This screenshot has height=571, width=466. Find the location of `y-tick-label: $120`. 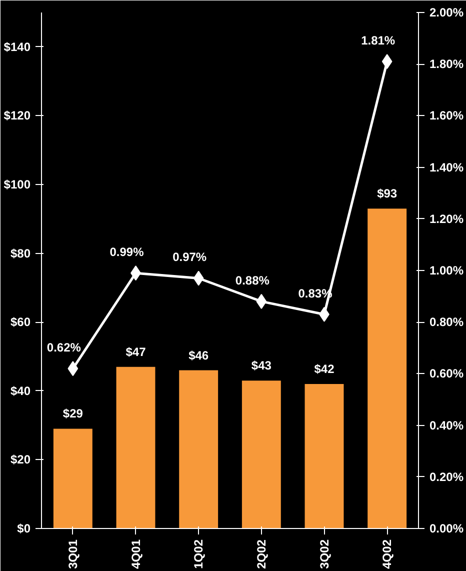

y-tick-label: $120 is located at coordinates (17, 115).